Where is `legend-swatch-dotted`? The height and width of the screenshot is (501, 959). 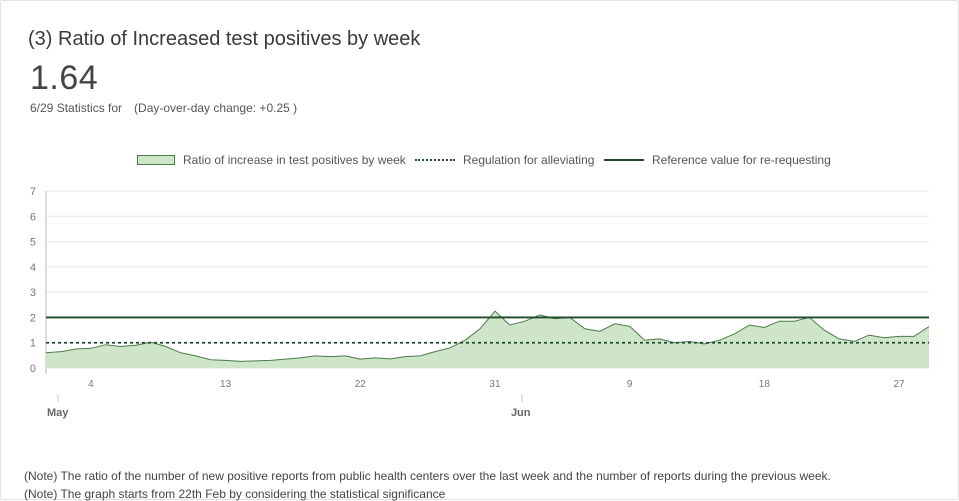 legend-swatch-dotted is located at coordinates (435, 160).